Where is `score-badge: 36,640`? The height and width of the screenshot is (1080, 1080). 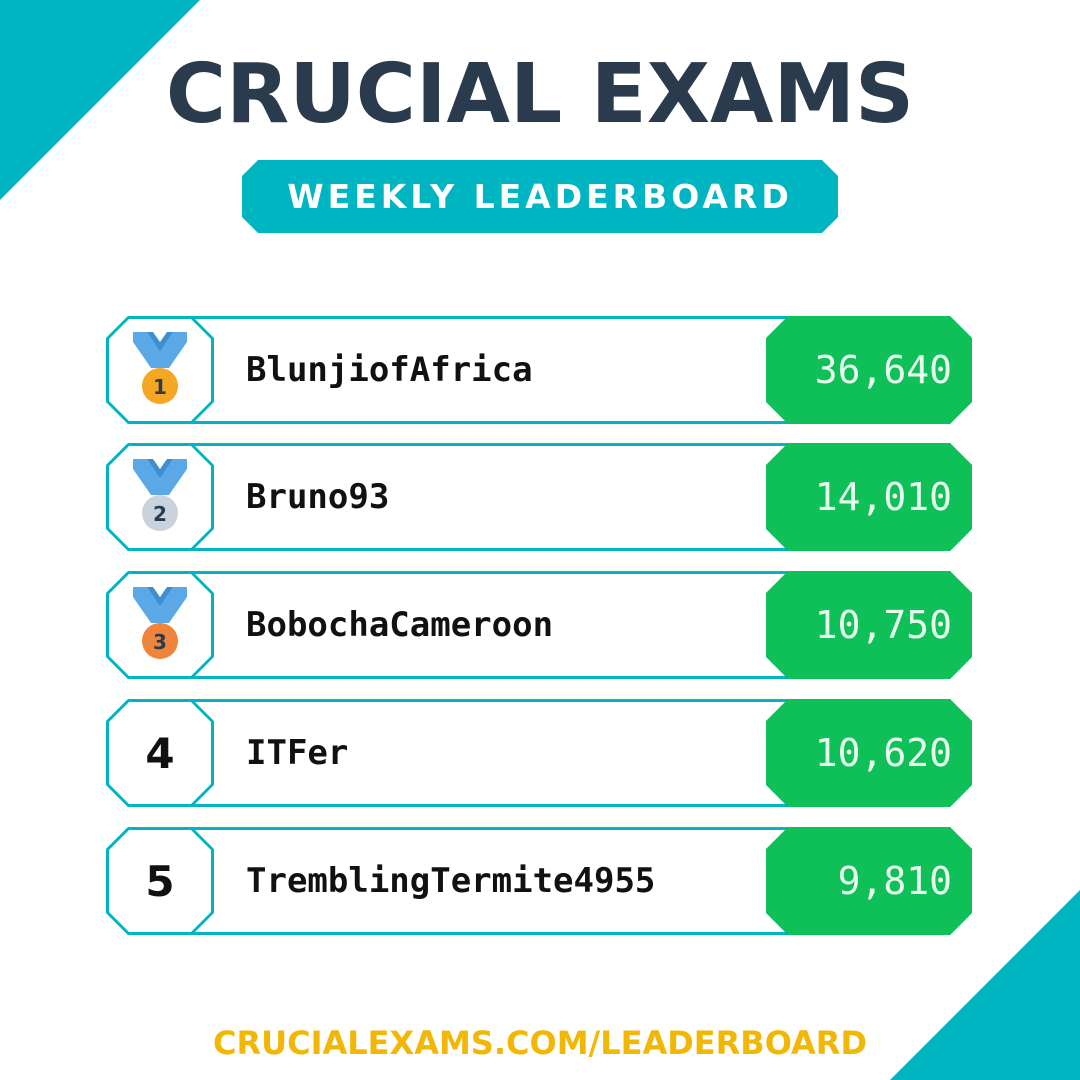 score-badge: 36,640 is located at coordinates (869, 370).